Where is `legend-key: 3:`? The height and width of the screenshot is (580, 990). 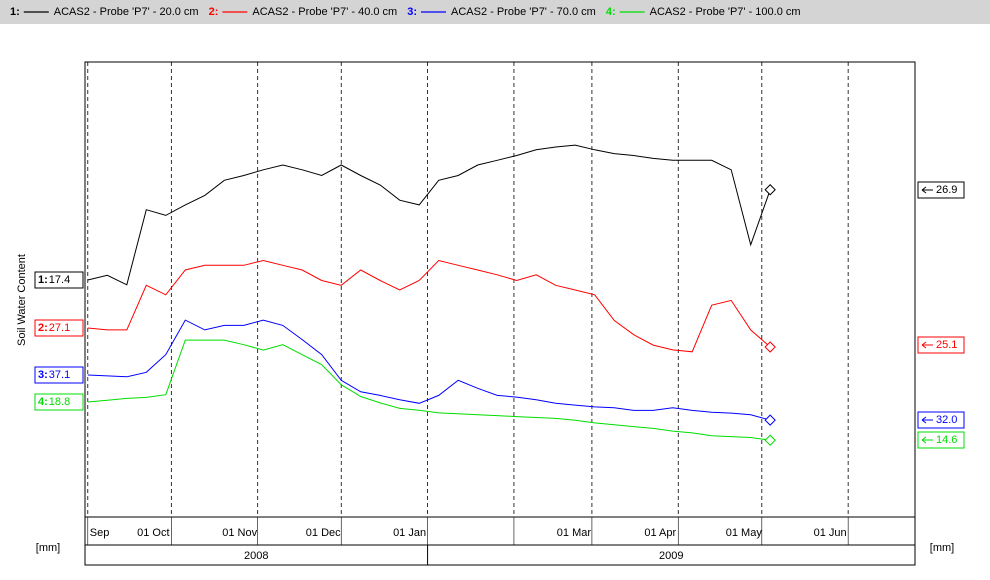 legend-key: 3: is located at coordinates (412, 12).